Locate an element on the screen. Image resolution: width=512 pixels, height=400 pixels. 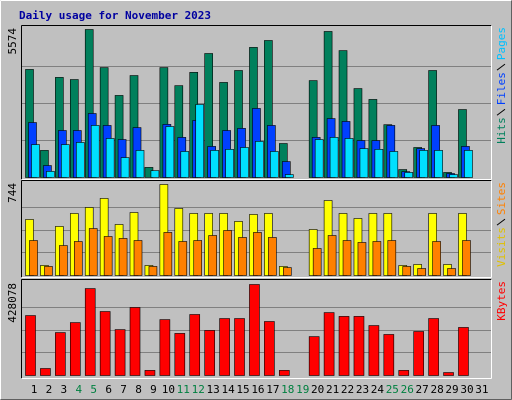
legend-entry: Files is located at coordinates (501, 88).